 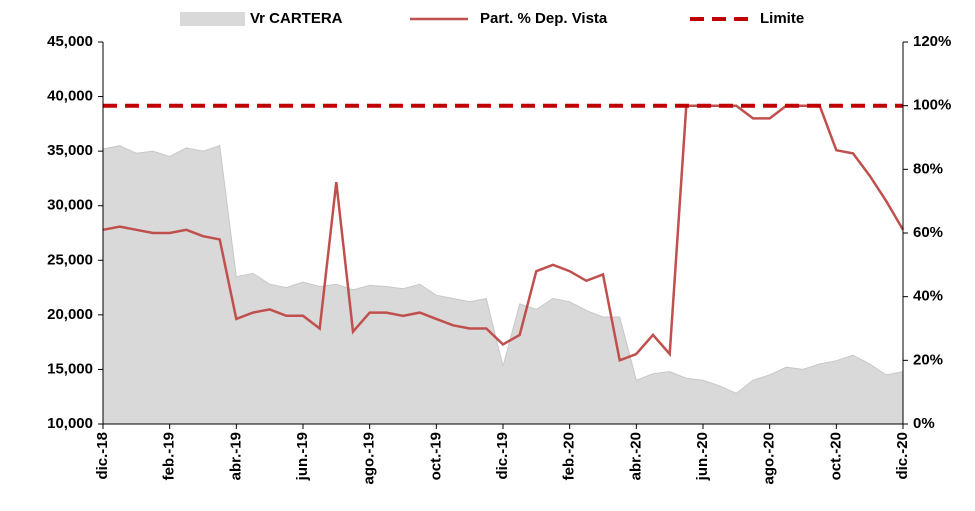 I want to click on x-tick-label: dic.-20, so click(x=902, y=456).